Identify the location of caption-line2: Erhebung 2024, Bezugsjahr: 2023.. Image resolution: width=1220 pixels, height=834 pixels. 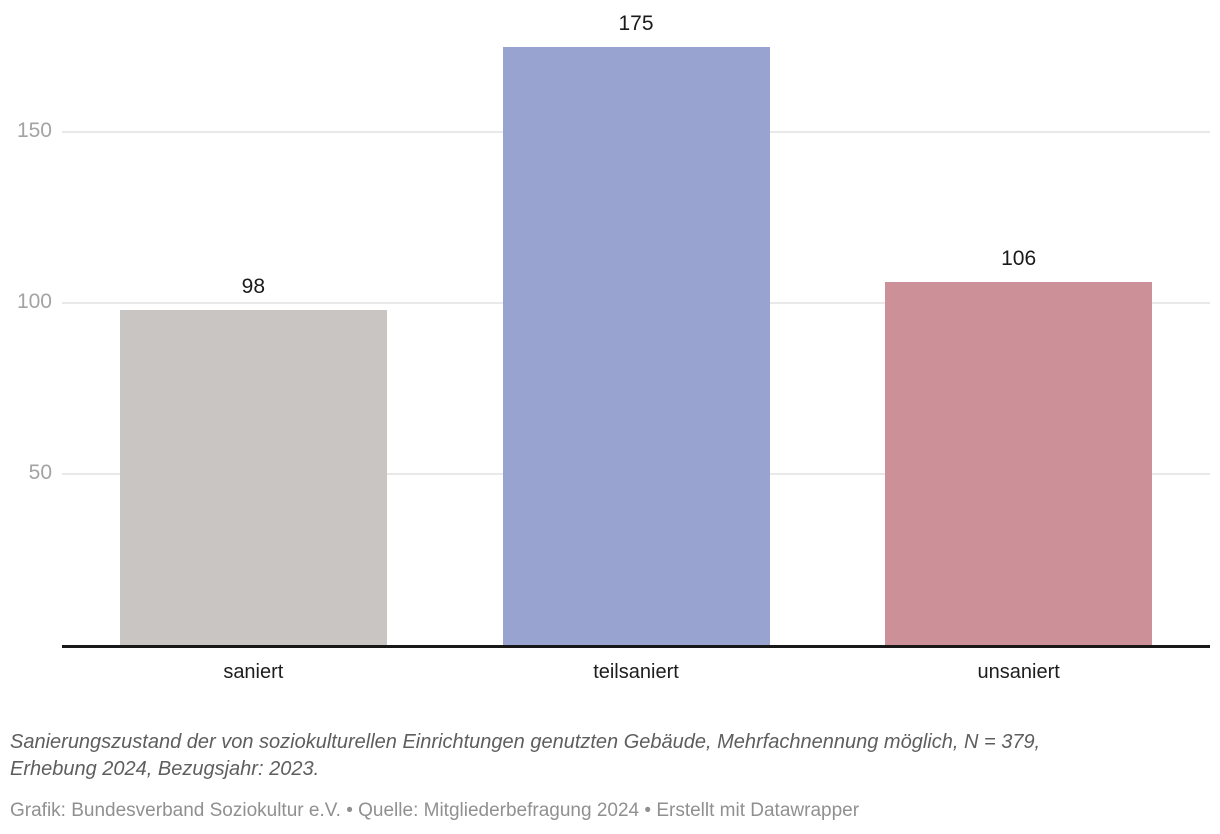
(165, 769).